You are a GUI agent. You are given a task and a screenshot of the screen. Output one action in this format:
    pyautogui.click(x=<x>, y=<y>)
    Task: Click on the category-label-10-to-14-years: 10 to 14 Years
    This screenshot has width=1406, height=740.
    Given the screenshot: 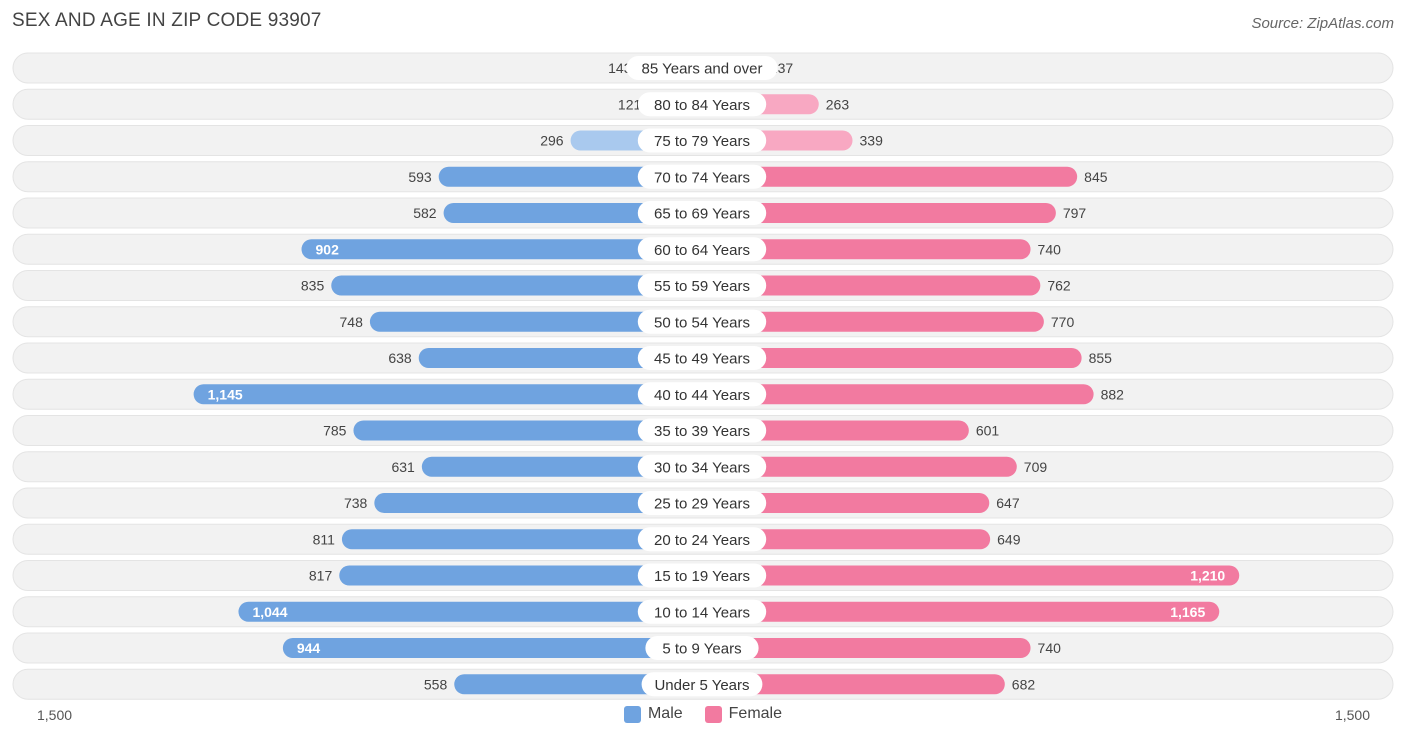 What is the action you would take?
    pyautogui.click(x=702, y=612)
    